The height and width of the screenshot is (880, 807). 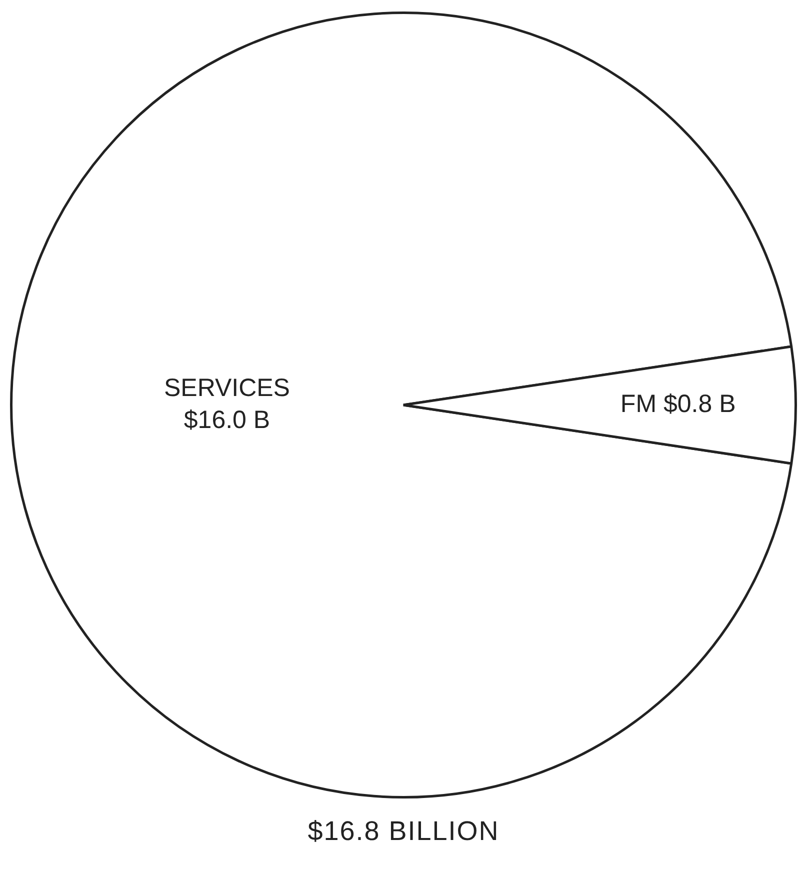 I want to click on slice-label: FM $0.8 B, so click(x=678, y=404).